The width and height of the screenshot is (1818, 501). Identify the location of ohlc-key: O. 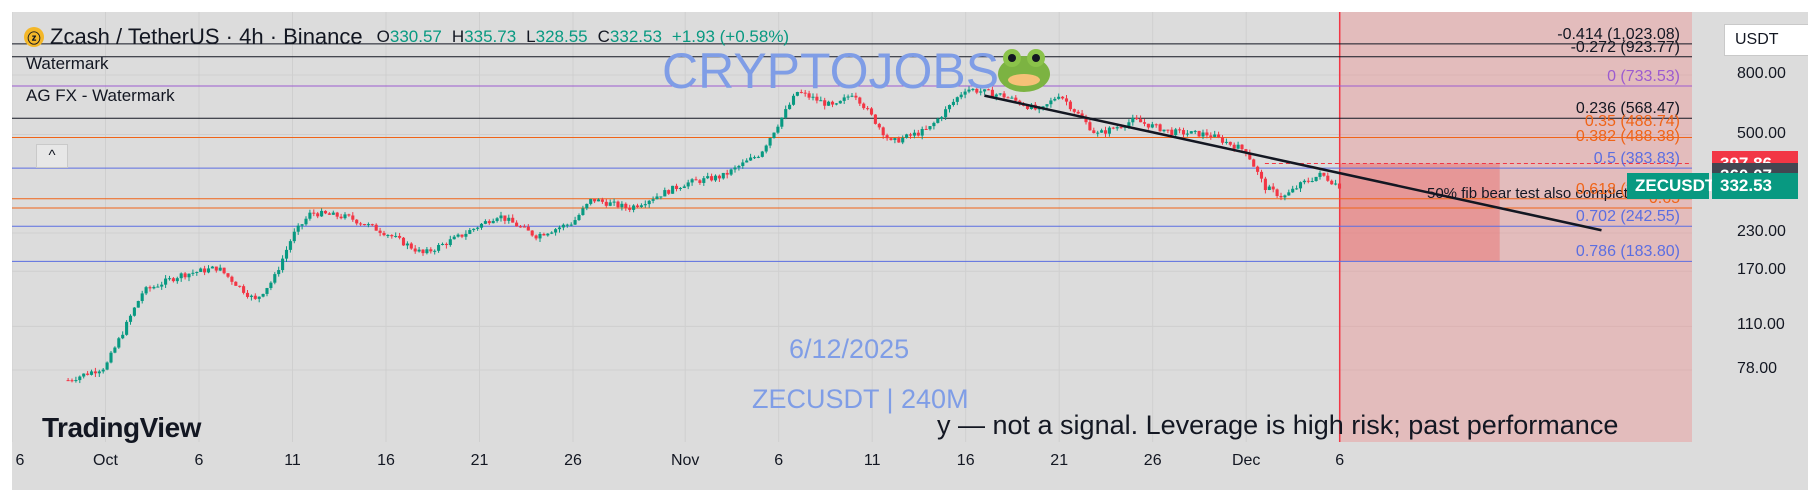
(383, 36).